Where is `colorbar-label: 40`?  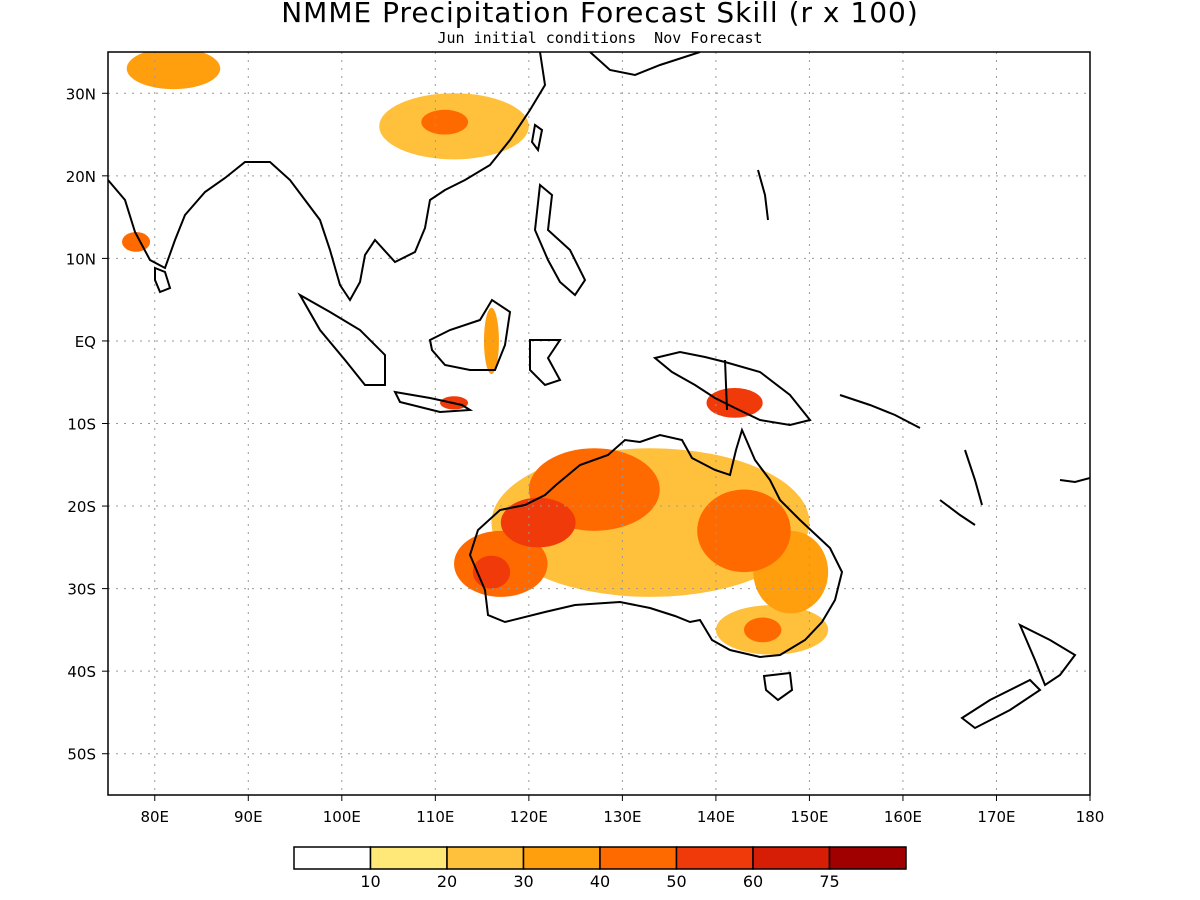
colorbar-label: 40 is located at coordinates (600, 881).